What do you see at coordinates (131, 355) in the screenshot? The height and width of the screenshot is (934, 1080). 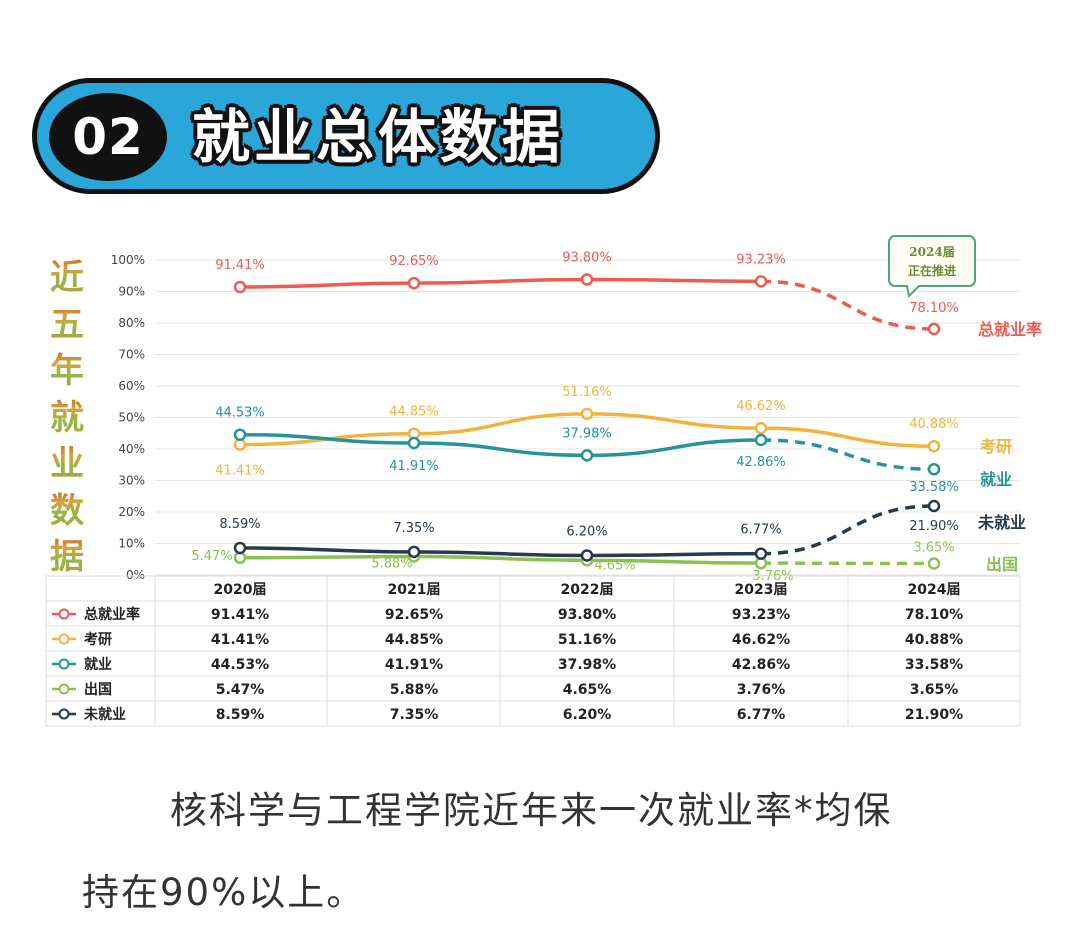 I see `y-tick-label: 70%` at bounding box center [131, 355].